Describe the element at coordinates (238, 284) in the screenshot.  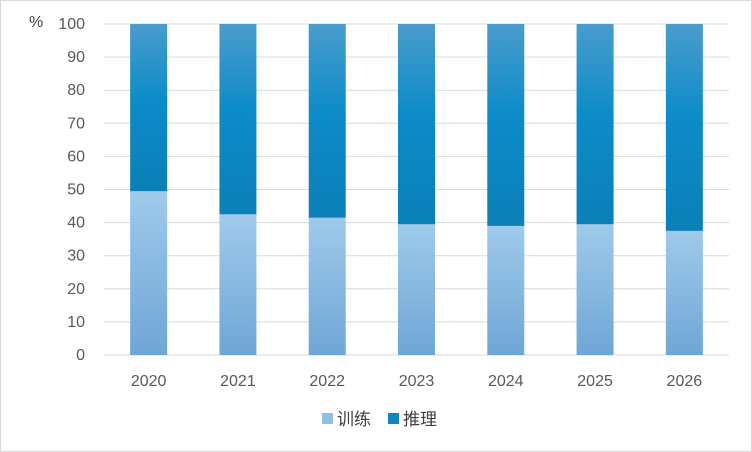
I see `bar-training-2021` at that location.